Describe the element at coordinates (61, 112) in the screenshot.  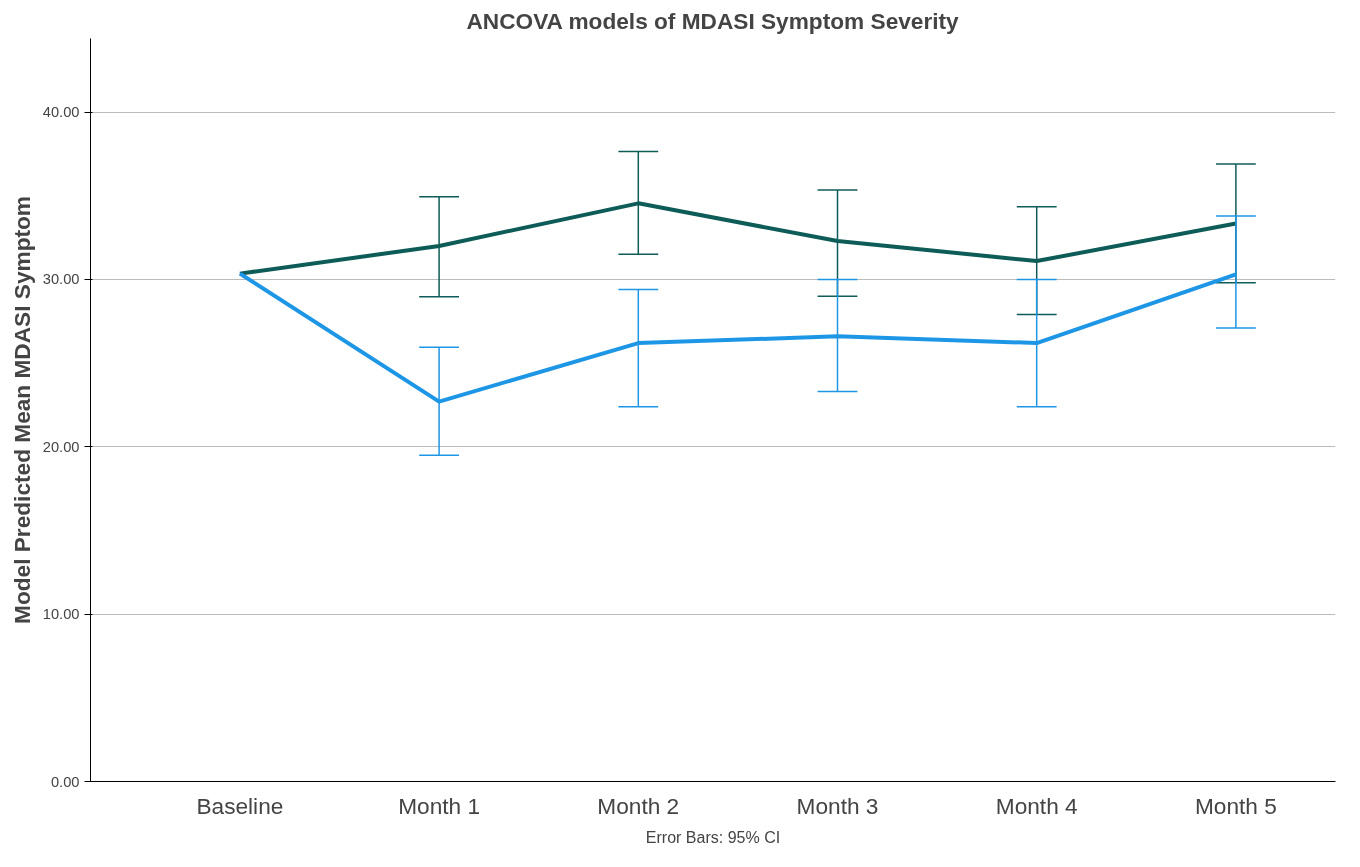
I see `y-tick-label: 40.00` at that location.